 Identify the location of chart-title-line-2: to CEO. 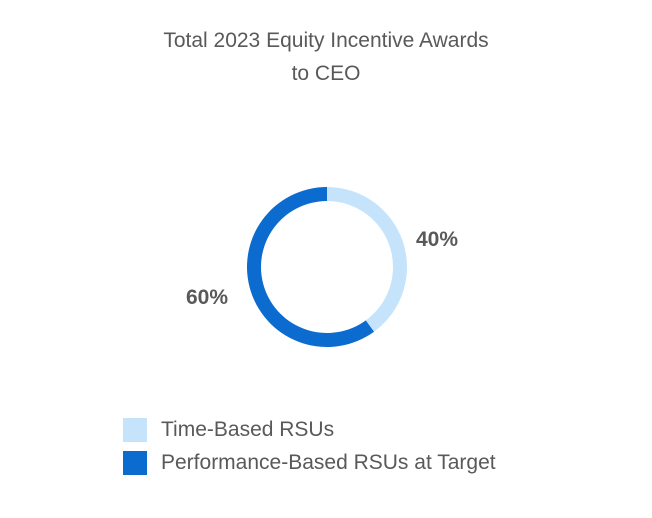
(326, 73).